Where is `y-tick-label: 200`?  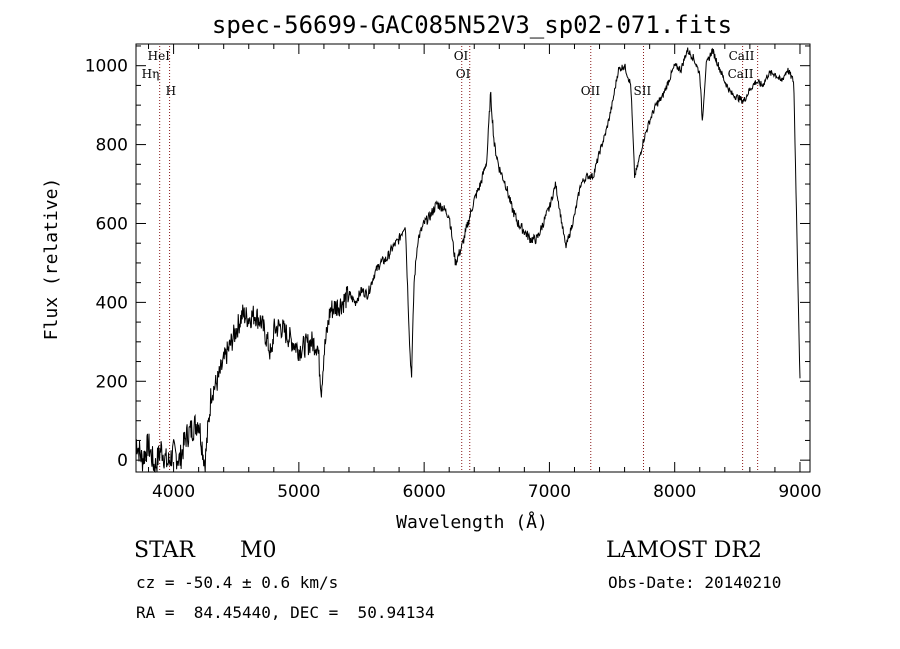
y-tick-label: 200 is located at coordinates (112, 382).